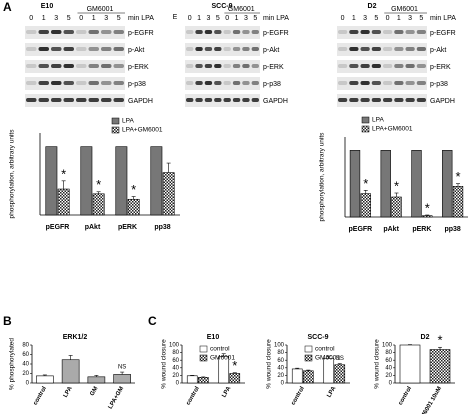 Image resolution: width=474 pixels, height=414 pixels. Describe the element at coordinates (41, 396) in the screenshot. I see `x-tick-label: control` at that location.